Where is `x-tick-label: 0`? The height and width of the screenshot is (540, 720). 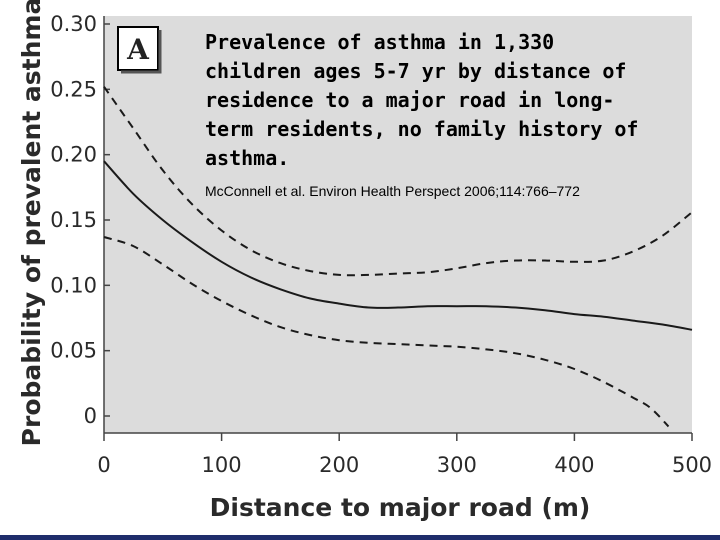
x-tick-label: 0 is located at coordinates (103, 465).